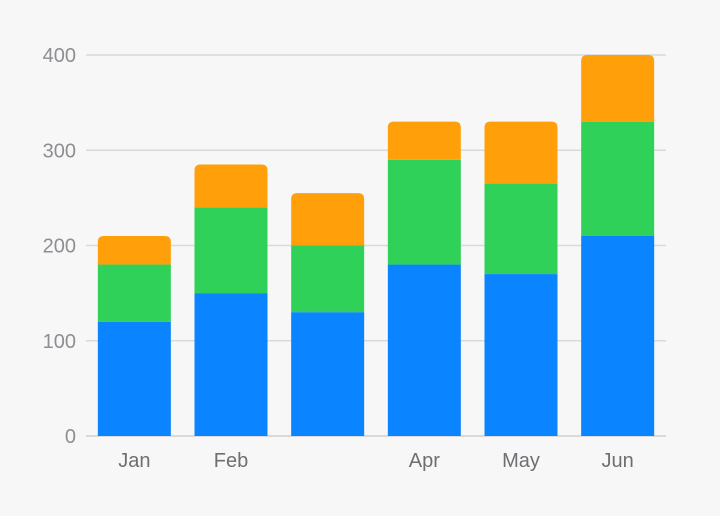 The image size is (720, 516). I want to click on x-axis-tick-labels: Jan Feb Apr May Jun, so click(376, 461).